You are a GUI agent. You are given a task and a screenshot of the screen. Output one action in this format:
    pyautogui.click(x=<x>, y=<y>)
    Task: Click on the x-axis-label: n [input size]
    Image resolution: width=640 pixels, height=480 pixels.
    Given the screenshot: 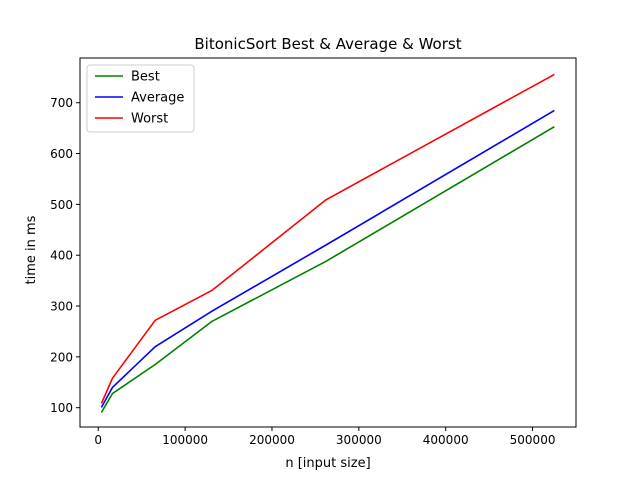 What is the action you would take?
    pyautogui.click(x=327, y=463)
    